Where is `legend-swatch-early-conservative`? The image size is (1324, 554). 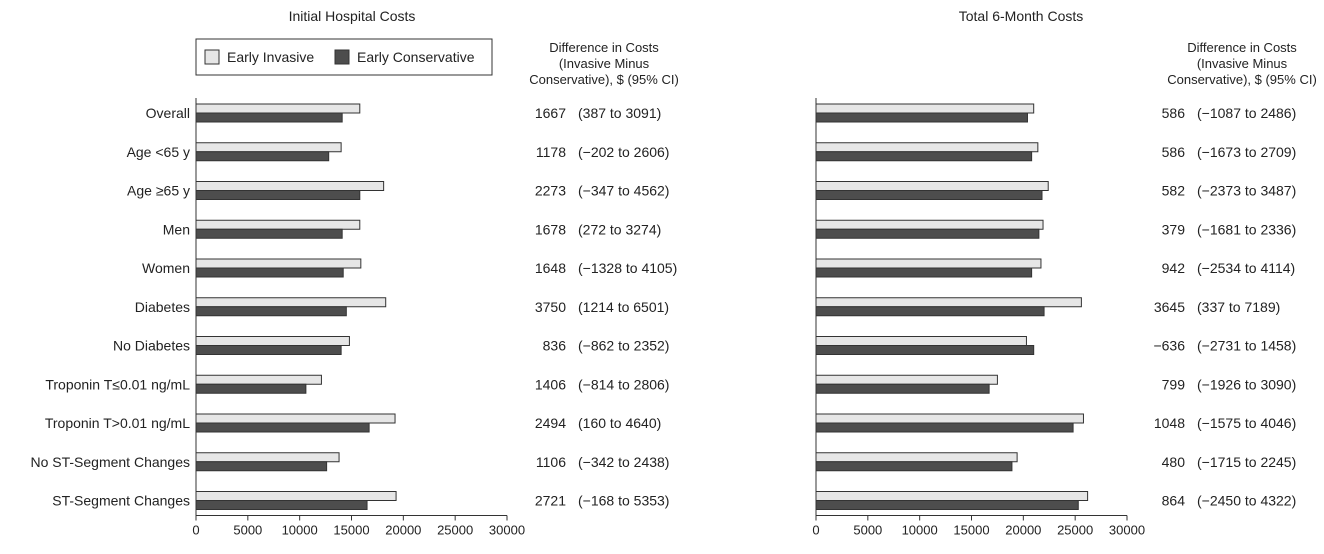
legend-swatch-early-conservative is located at coordinates (342, 57).